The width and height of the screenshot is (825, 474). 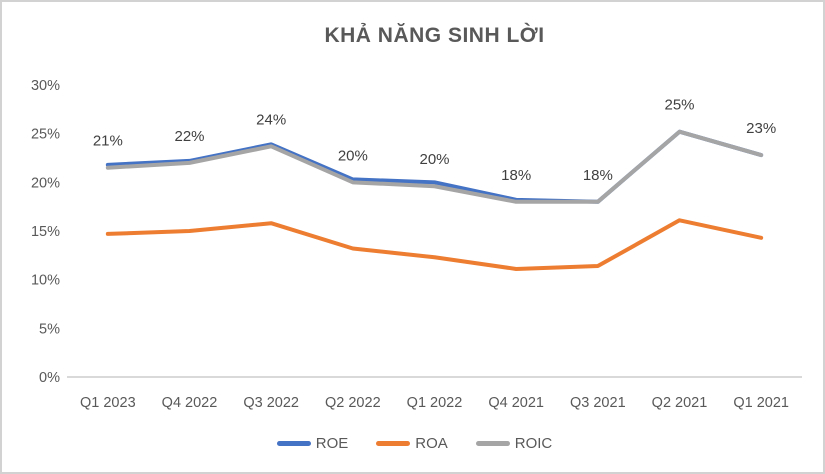 What do you see at coordinates (108, 403) in the screenshot?
I see `x-axis-category-label: Q1 2023` at bounding box center [108, 403].